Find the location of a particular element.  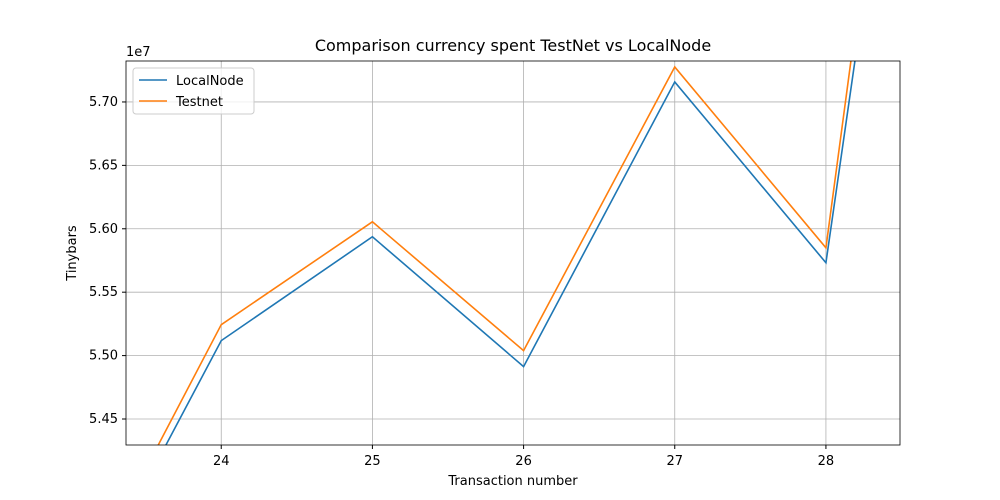

y-multiplier: 1e7 is located at coordinates (138, 52).